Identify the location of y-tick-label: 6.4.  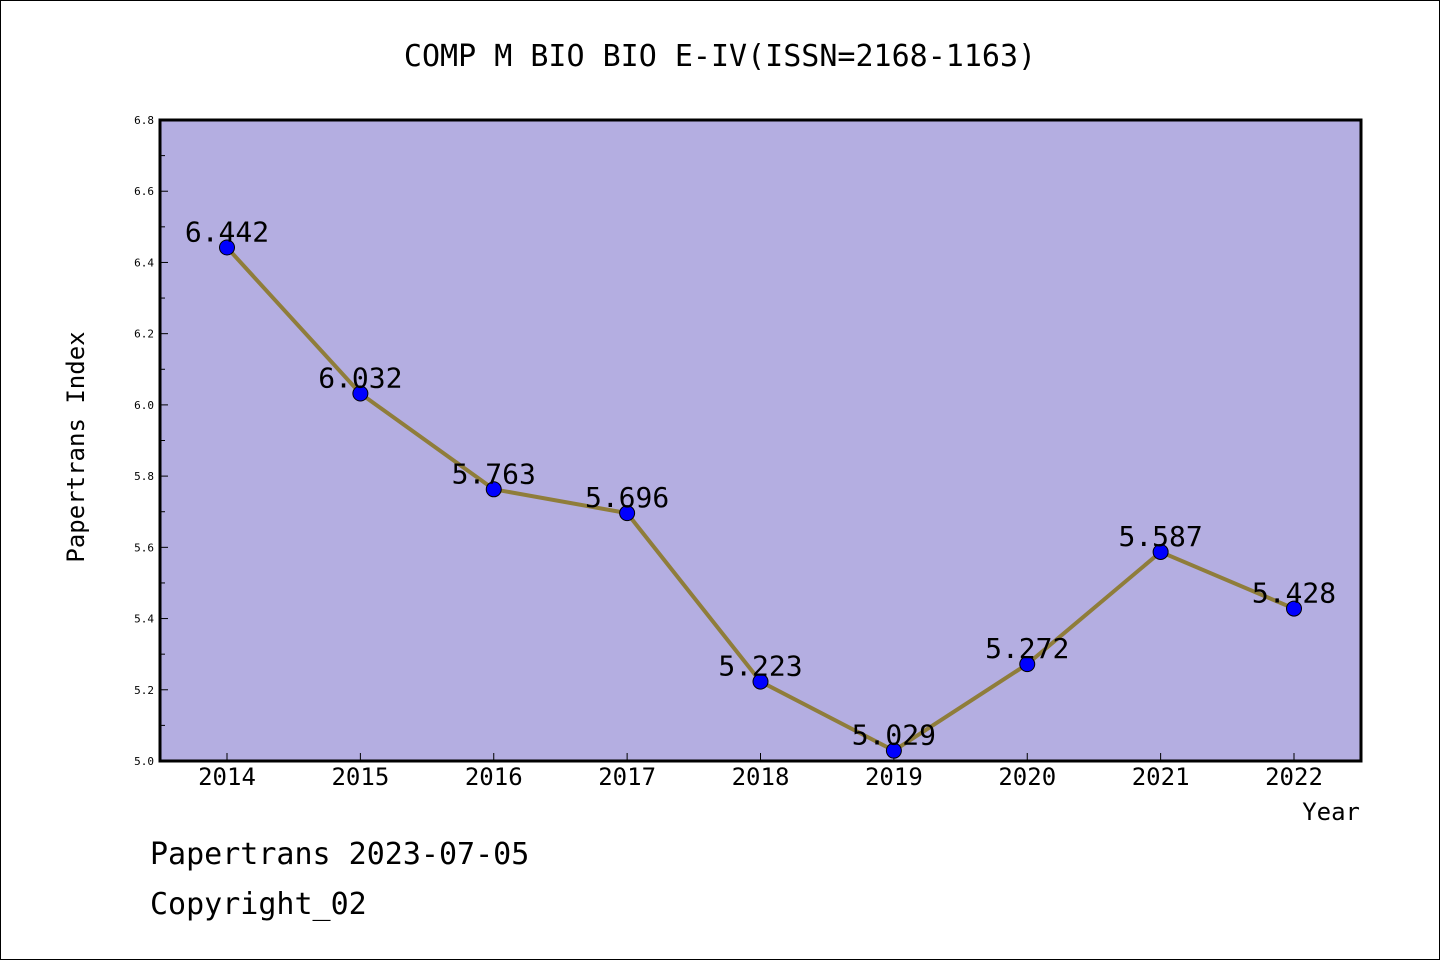
(144, 262).